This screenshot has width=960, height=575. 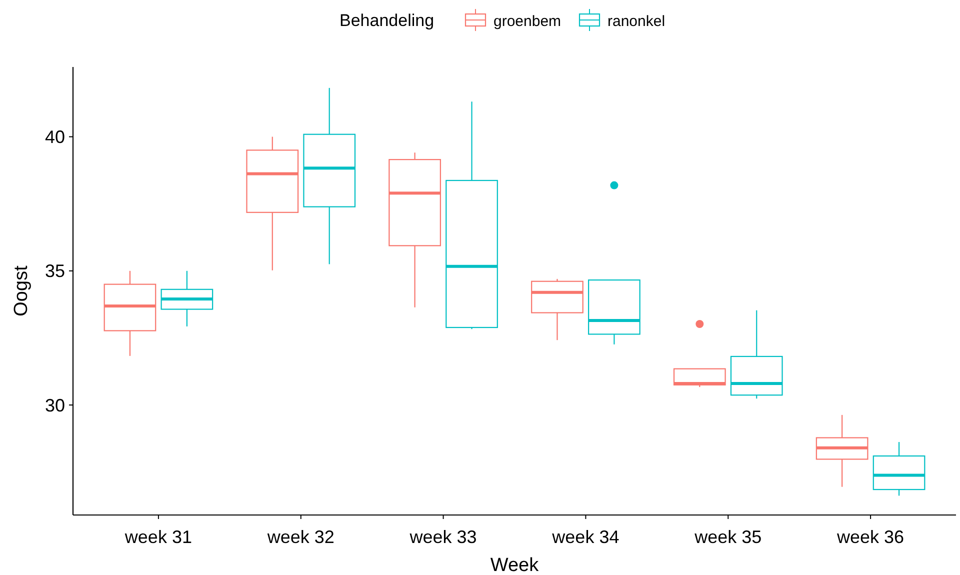 What do you see at coordinates (21, 290) in the screenshot?
I see `y-axis-title: Oogst` at bounding box center [21, 290].